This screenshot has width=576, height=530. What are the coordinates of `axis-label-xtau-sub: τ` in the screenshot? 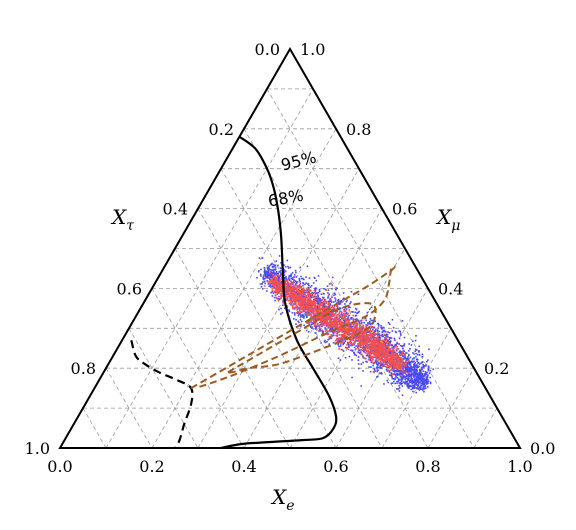 It's located at (130, 226).